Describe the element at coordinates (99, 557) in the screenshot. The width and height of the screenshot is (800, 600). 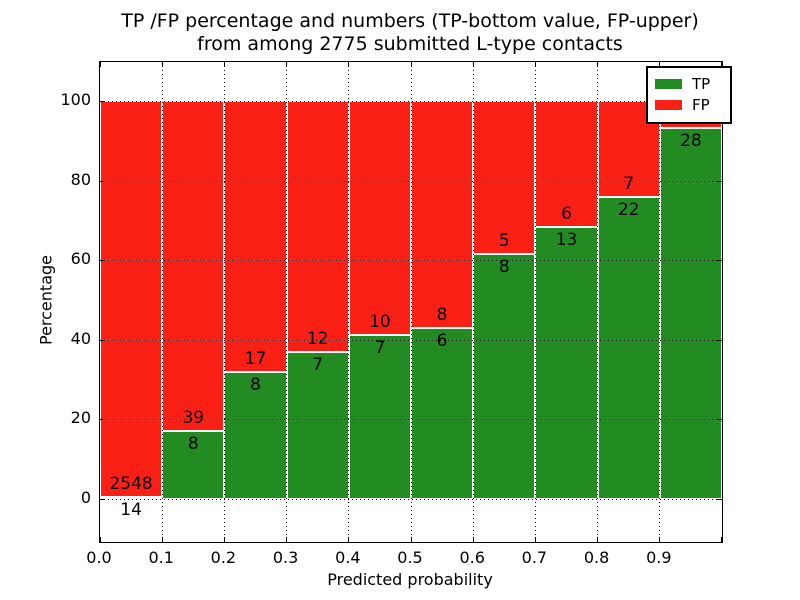
I see `x-tick-label: 0.0` at that location.